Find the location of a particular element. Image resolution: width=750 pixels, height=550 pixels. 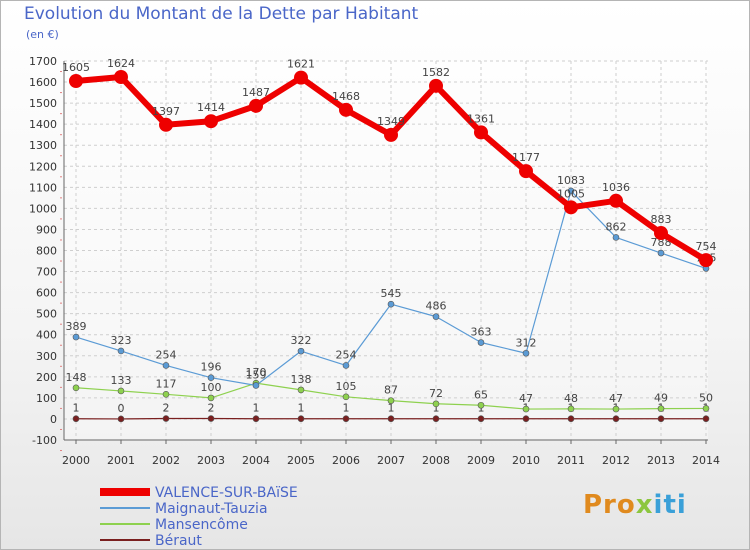

y-tick-label: 1500 is located at coordinates (43, 103).